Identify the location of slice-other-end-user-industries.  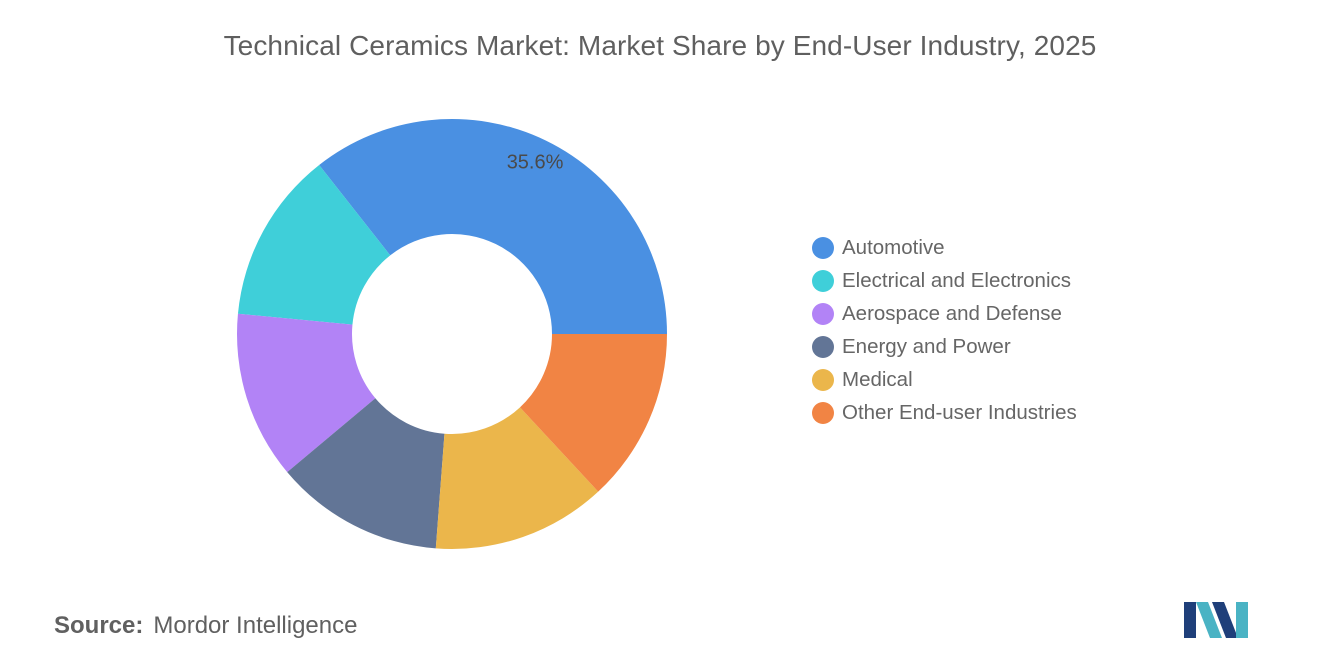
(593, 413).